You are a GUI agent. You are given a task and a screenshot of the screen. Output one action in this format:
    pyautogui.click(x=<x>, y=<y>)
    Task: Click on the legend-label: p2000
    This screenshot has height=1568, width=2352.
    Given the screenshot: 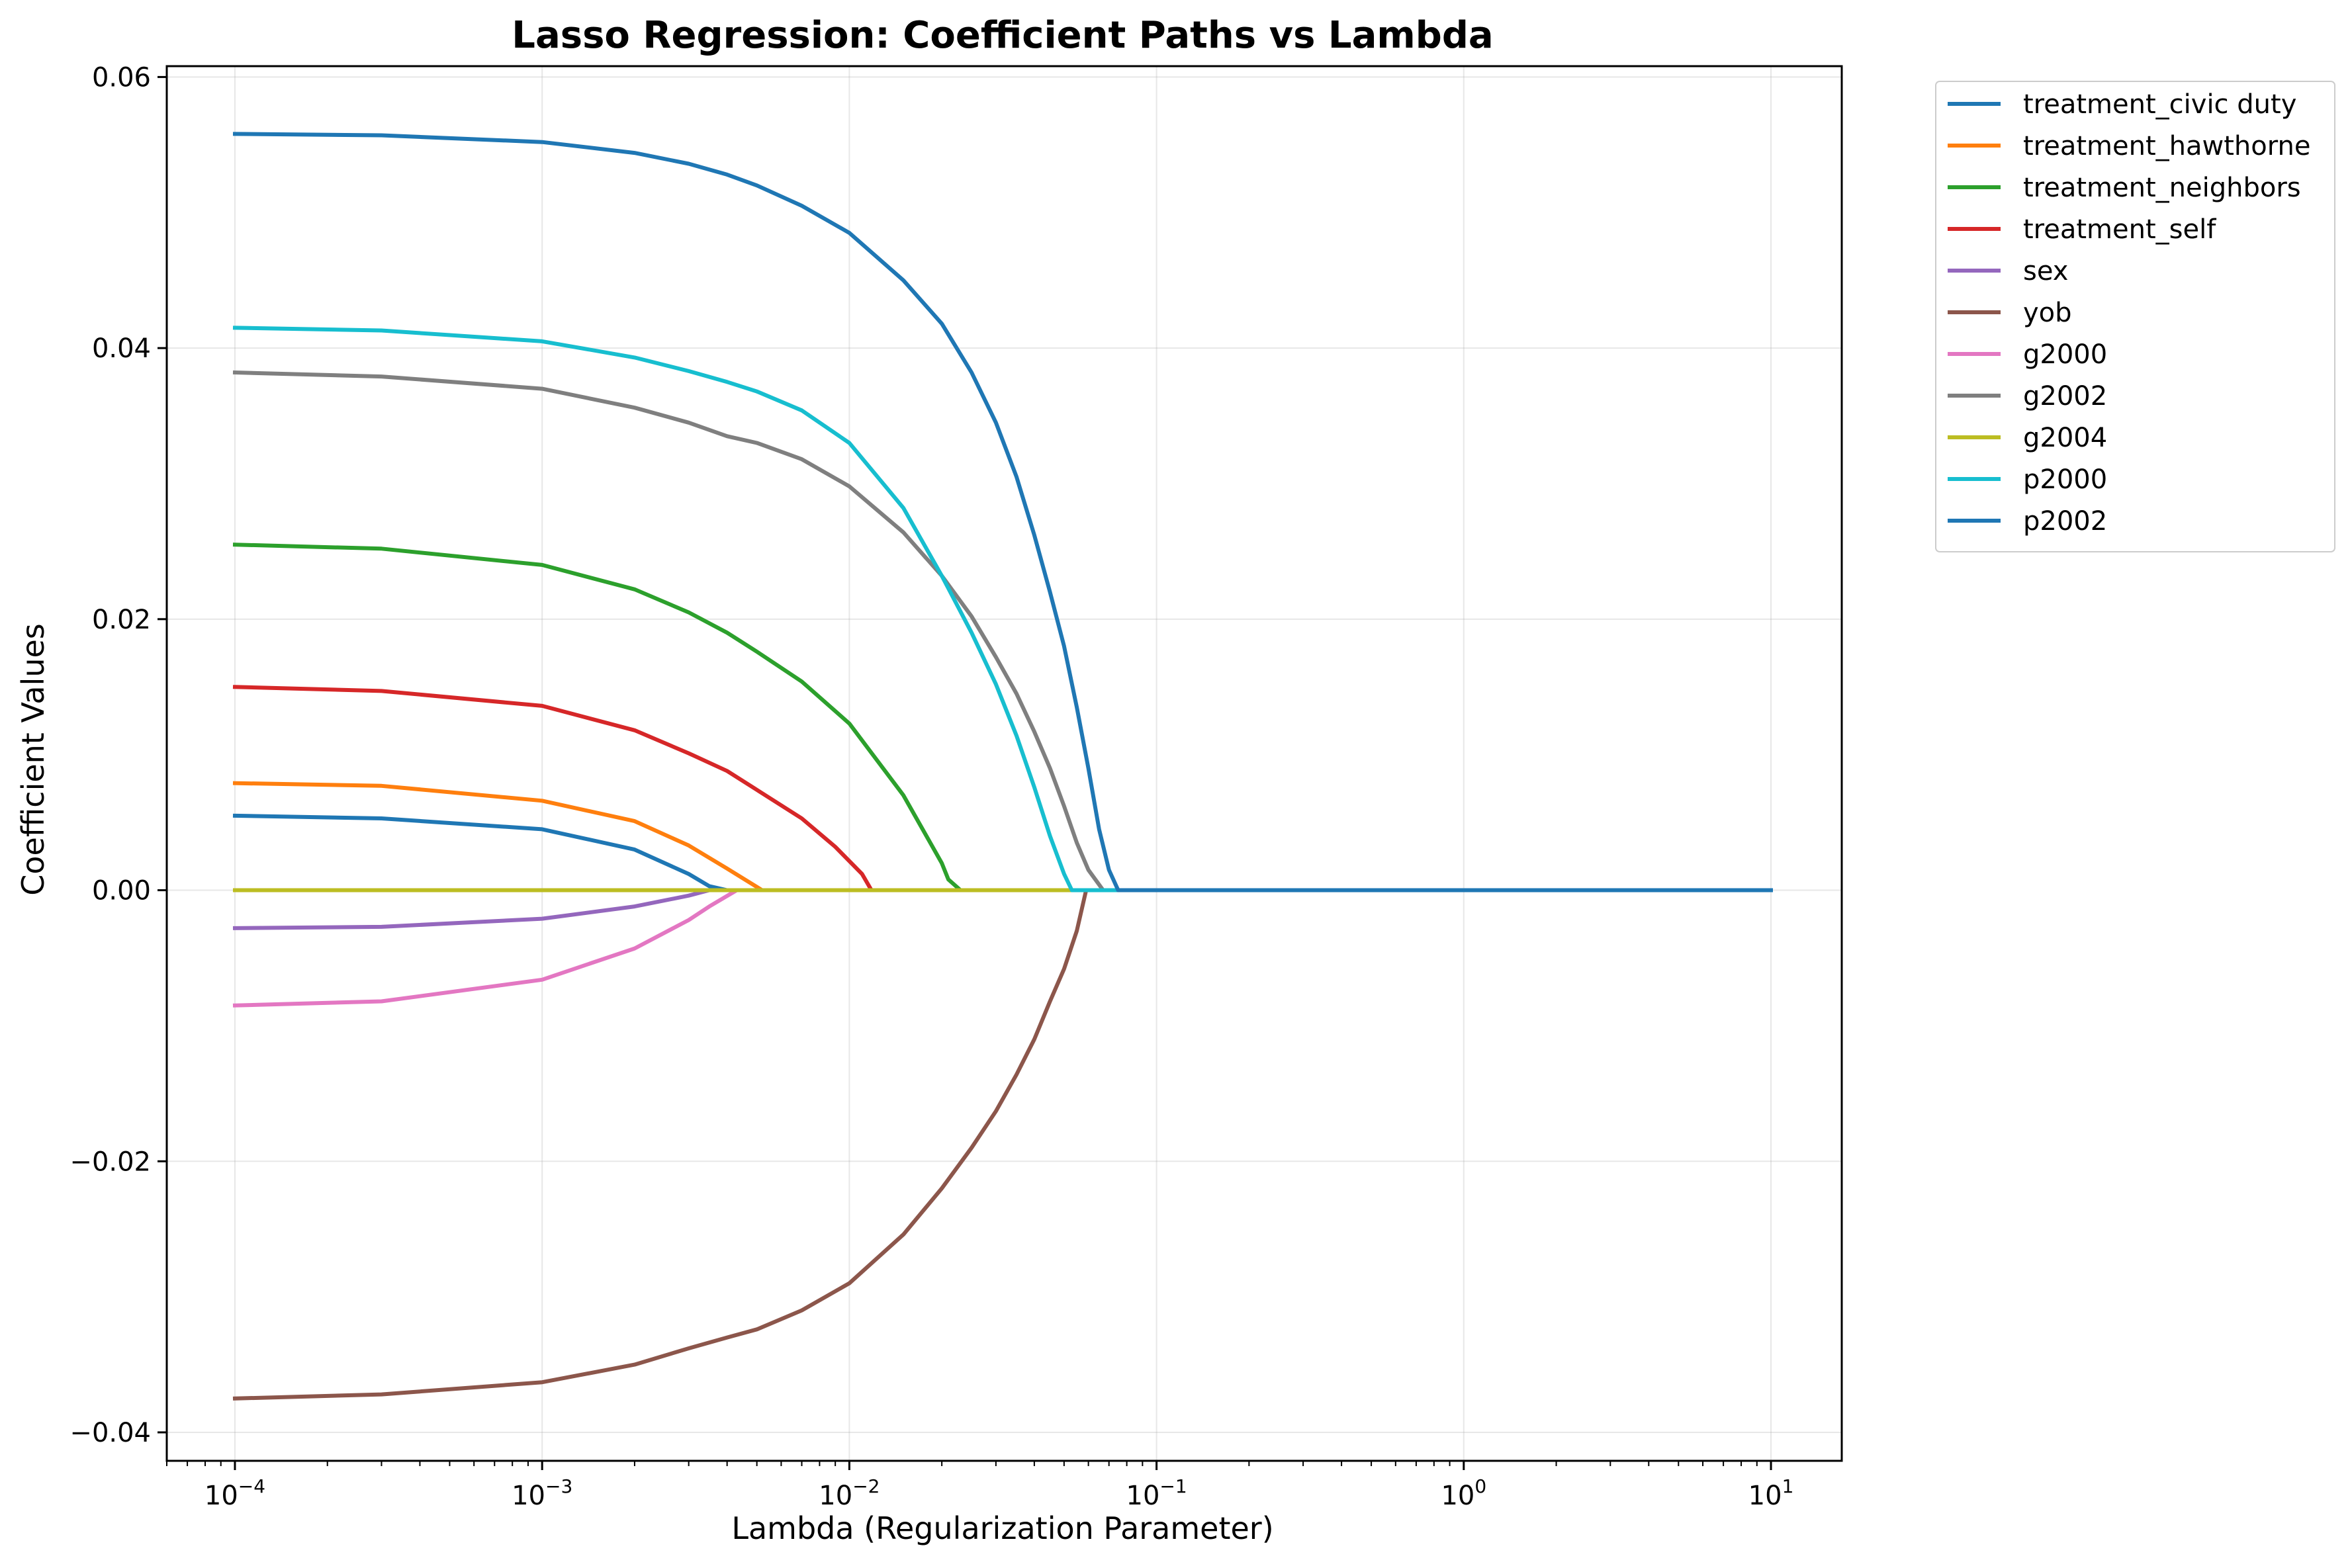 What is the action you would take?
    pyautogui.click(x=2065, y=480)
    